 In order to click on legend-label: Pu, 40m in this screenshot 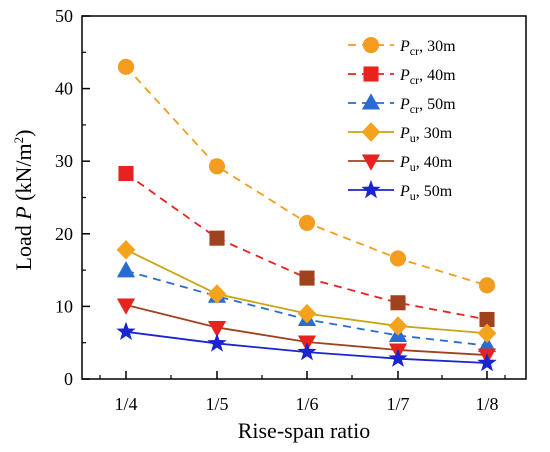, I will do `click(426, 164)`.